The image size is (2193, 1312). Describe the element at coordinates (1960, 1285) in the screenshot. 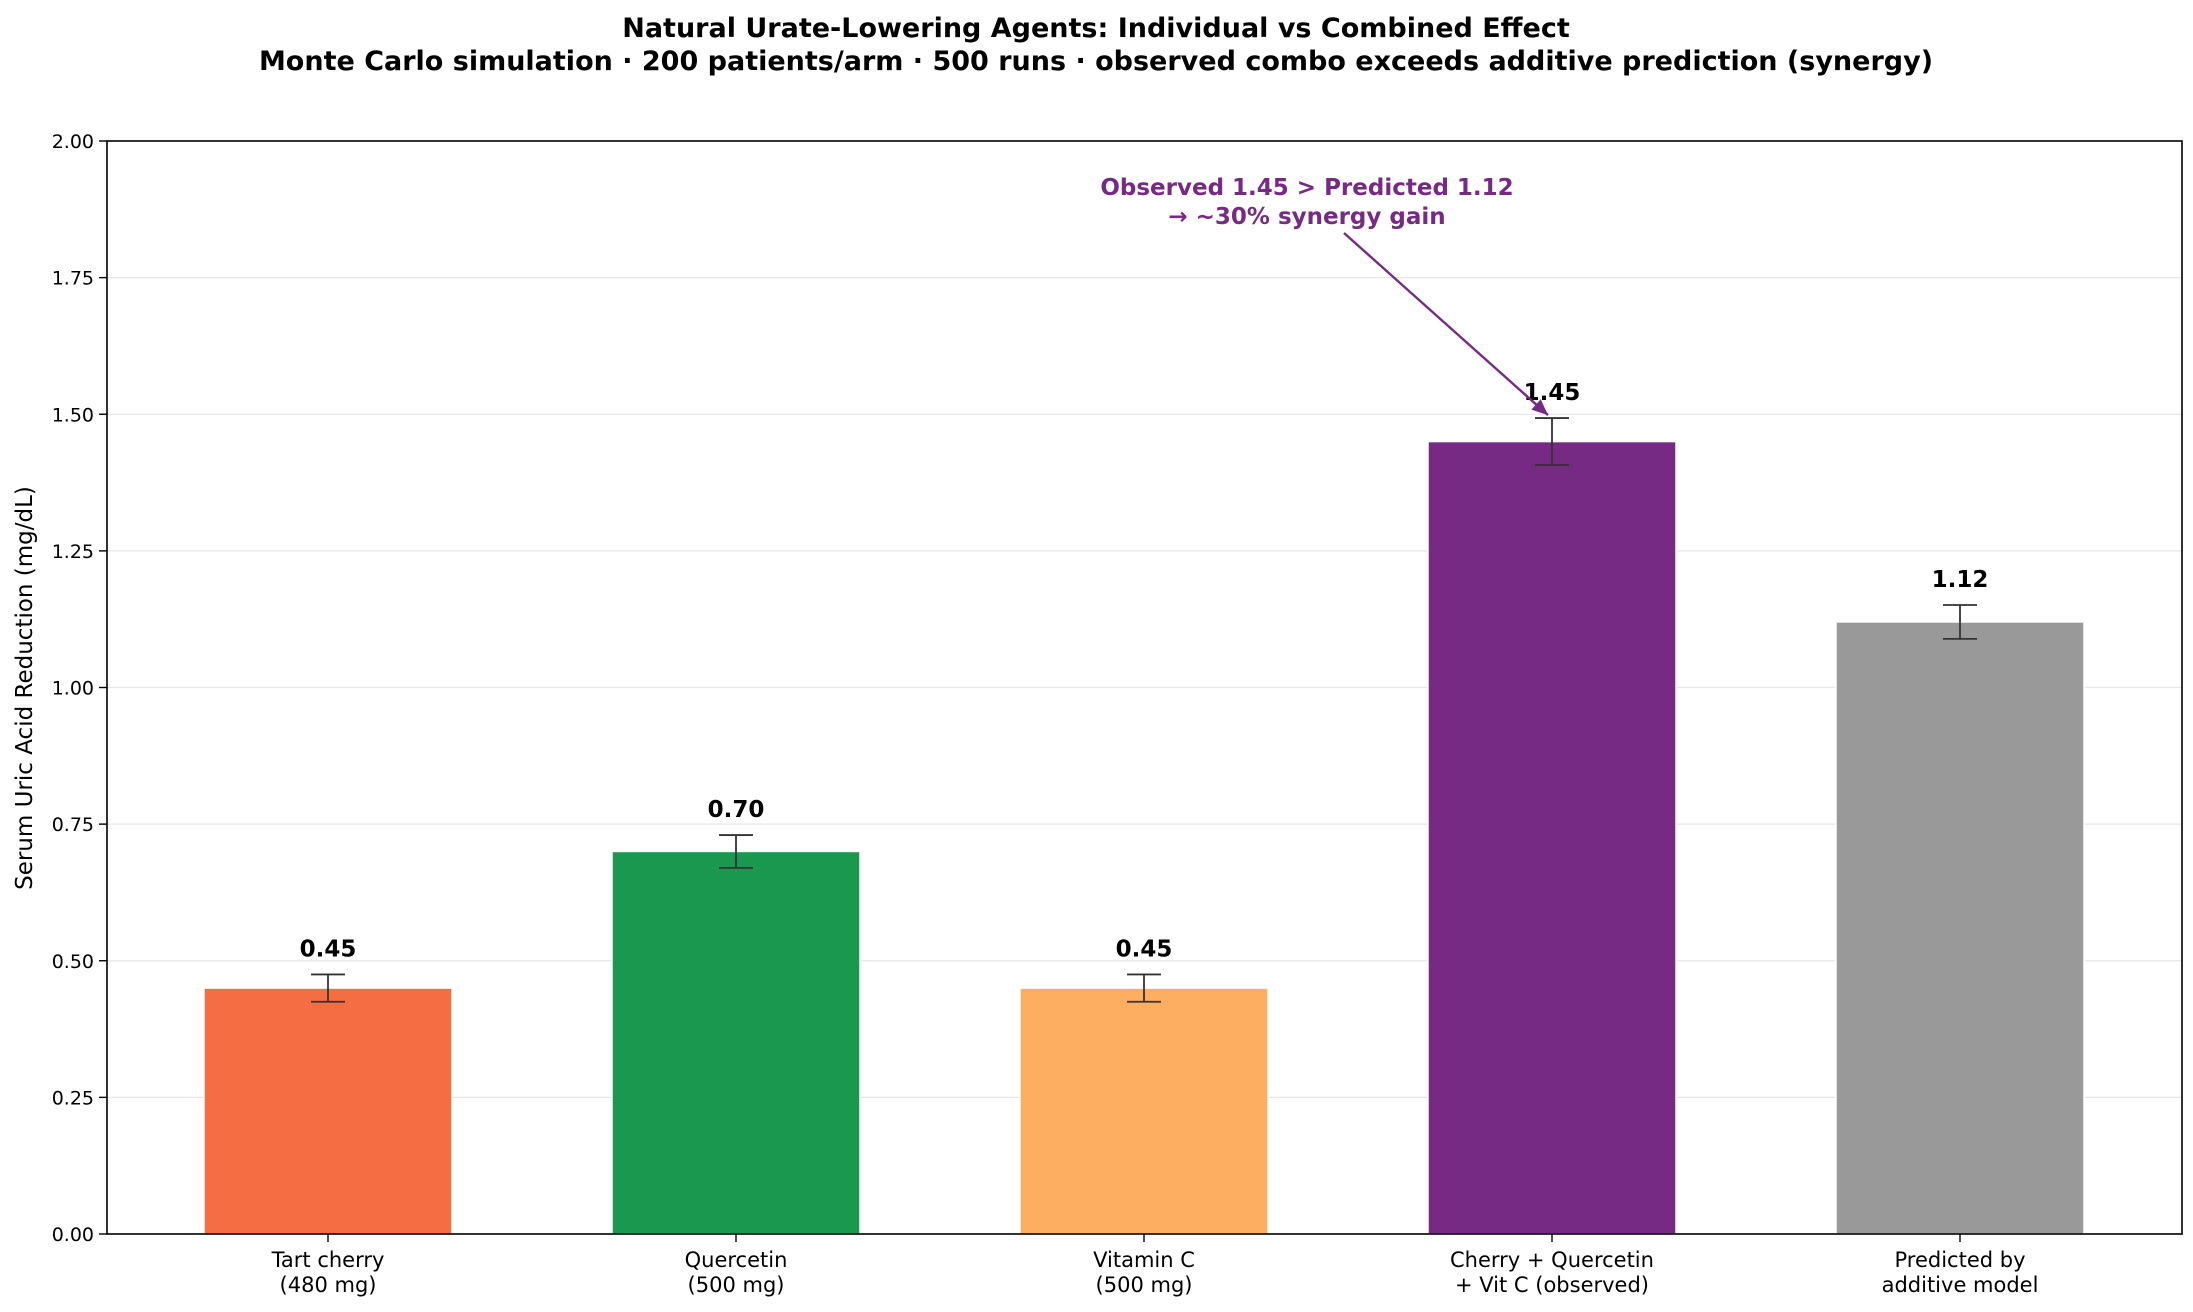

I see `x-tick-label: additive model` at that location.